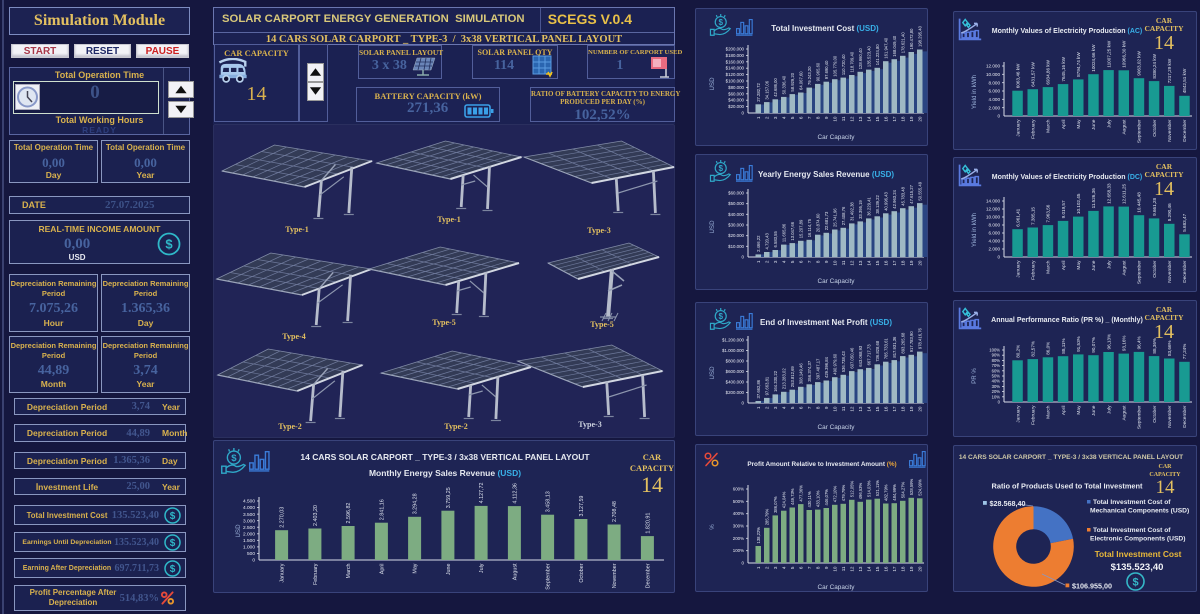 The height and width of the screenshot is (614, 1200). What do you see at coordinates (735, 382) in the screenshot?
I see `svg-text: $400.000` at bounding box center [735, 382].